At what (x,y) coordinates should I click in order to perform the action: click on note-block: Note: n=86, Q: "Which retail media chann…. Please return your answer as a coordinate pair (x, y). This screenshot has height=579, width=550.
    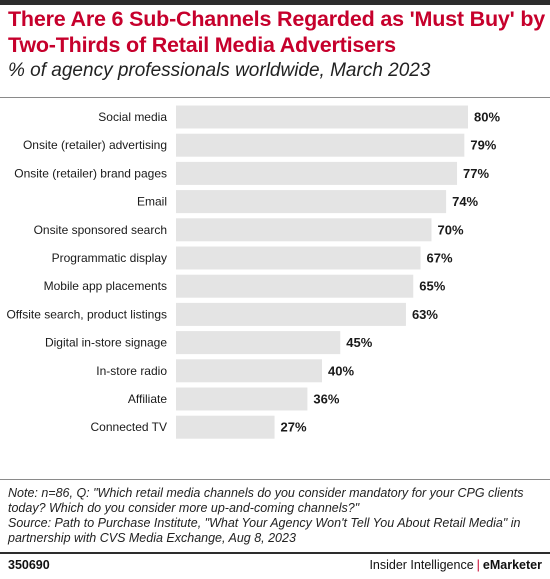
    Looking at the image, I should click on (278, 516).